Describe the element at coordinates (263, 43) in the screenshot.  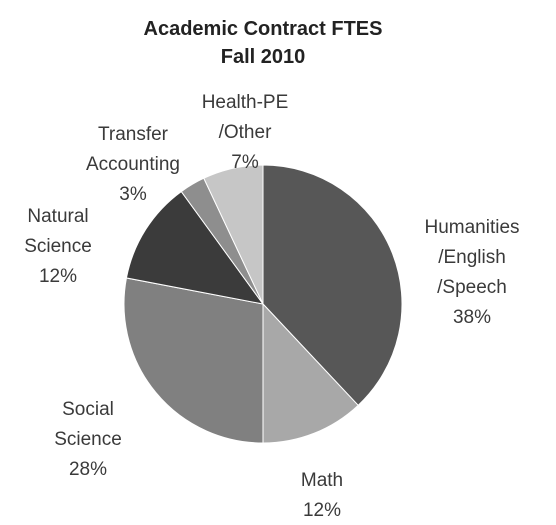
I see `chart-title: Academic Contract FTES Fall 2010` at that location.